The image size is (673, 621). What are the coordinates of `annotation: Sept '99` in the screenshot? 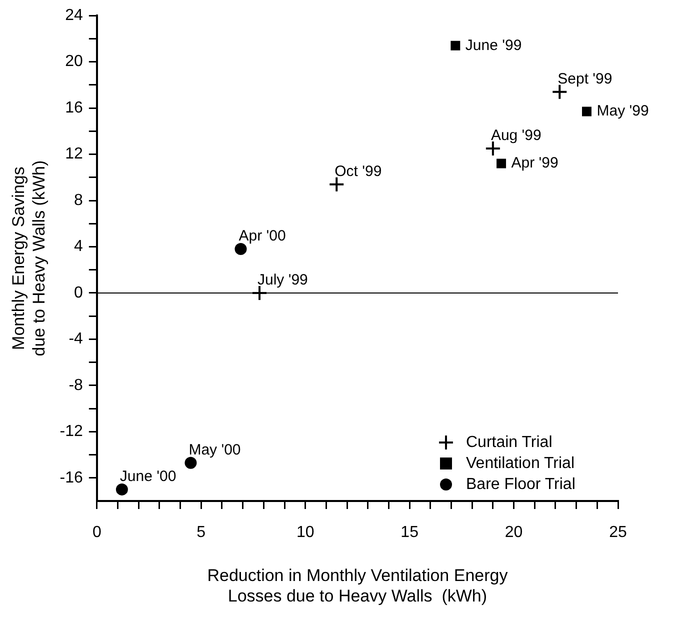 It's located at (585, 79).